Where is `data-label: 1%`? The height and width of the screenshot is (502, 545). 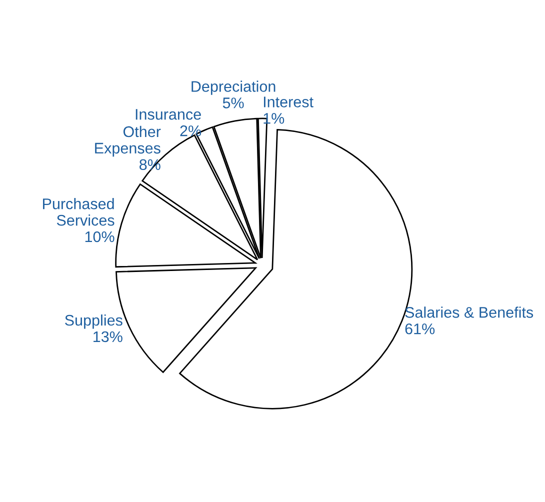
data-label: 1% is located at coordinates (274, 118).